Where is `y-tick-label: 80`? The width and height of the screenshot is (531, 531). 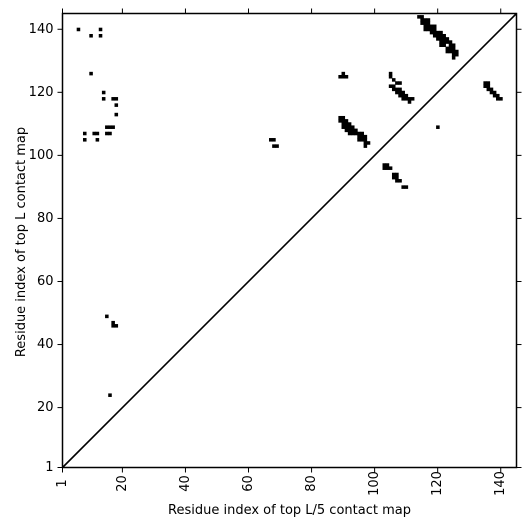
y-tick-label: 80 is located at coordinates (45, 218).